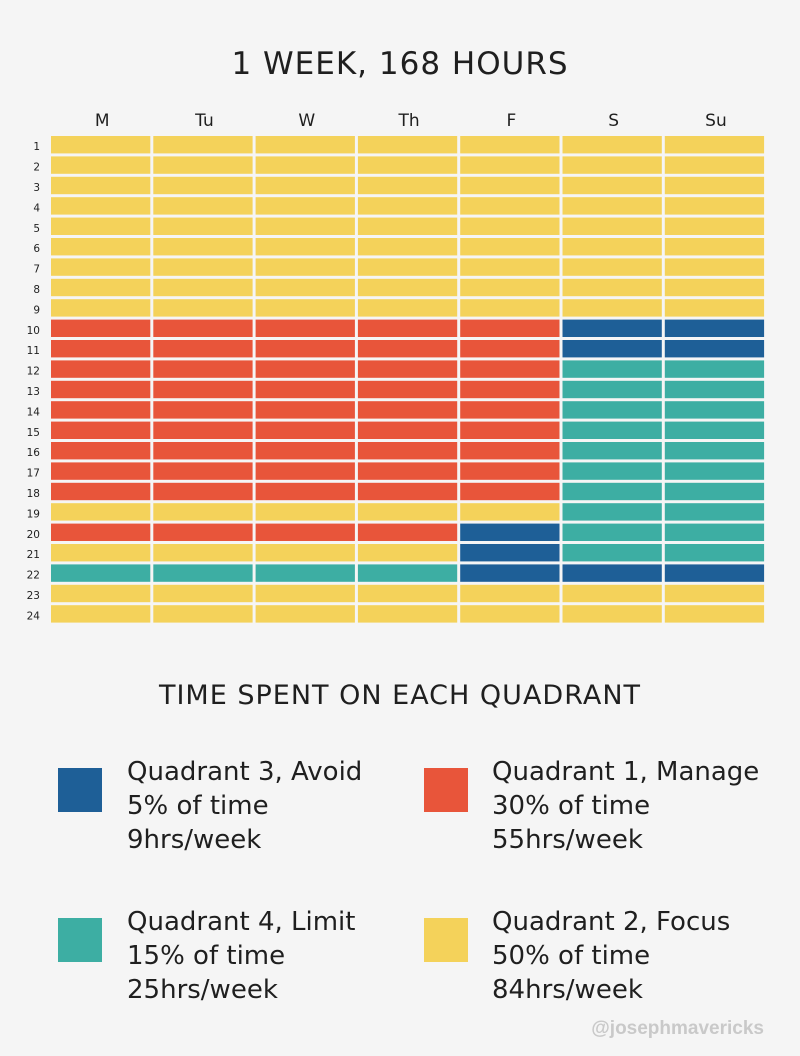 This screenshot has width=800, height=1056. I want to click on watermark: @josephmavericks, so click(677, 1028).